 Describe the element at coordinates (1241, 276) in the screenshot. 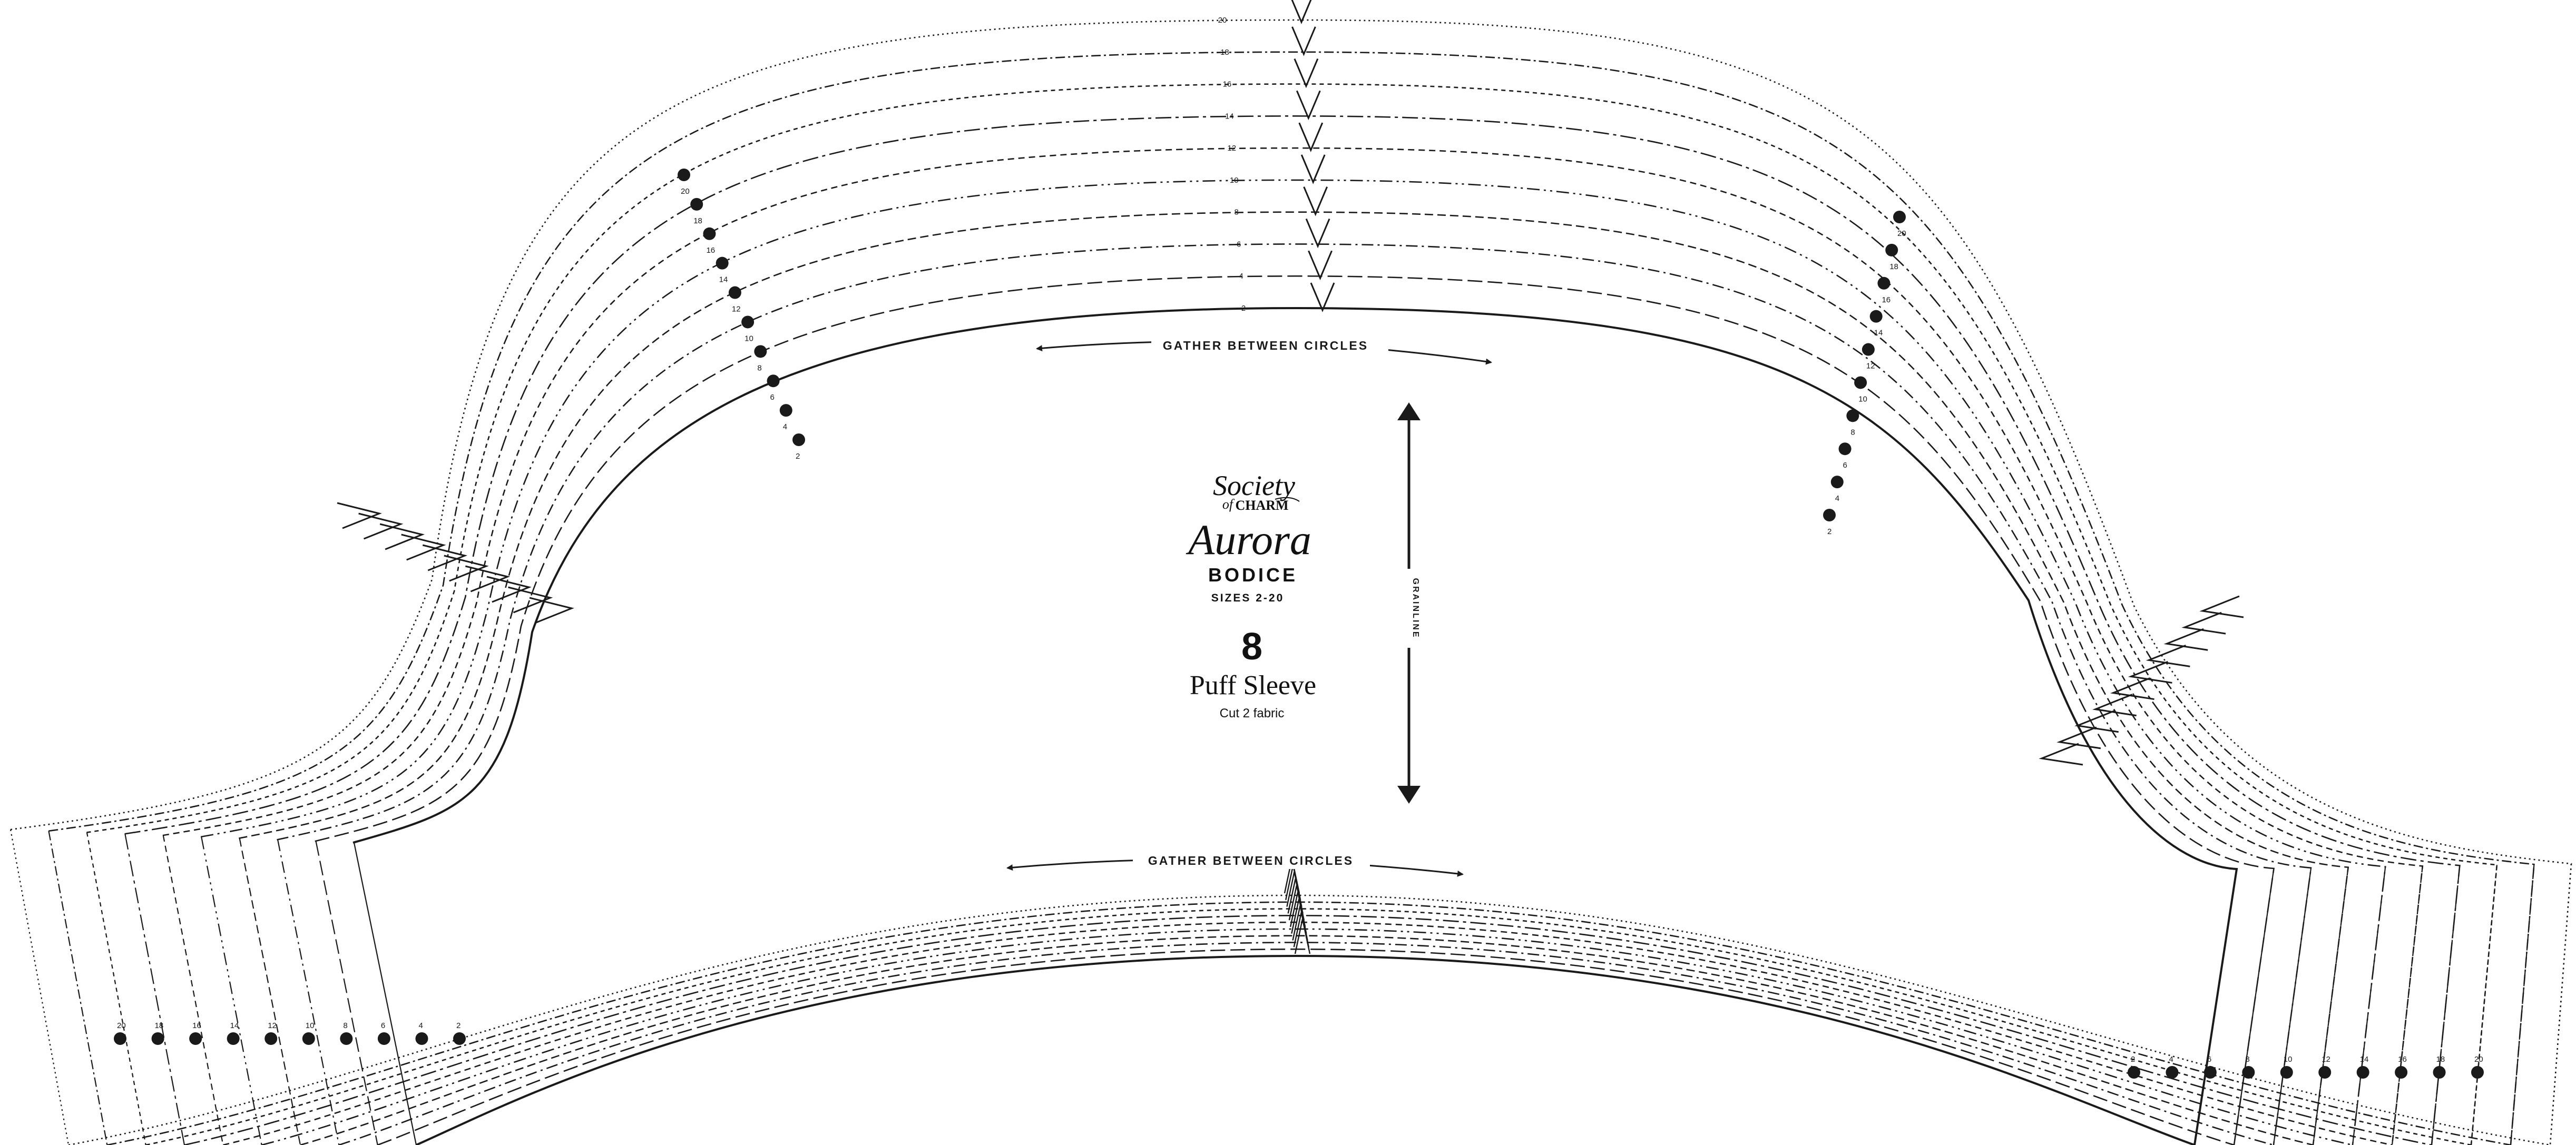

I see `cap-size-label: 4` at that location.